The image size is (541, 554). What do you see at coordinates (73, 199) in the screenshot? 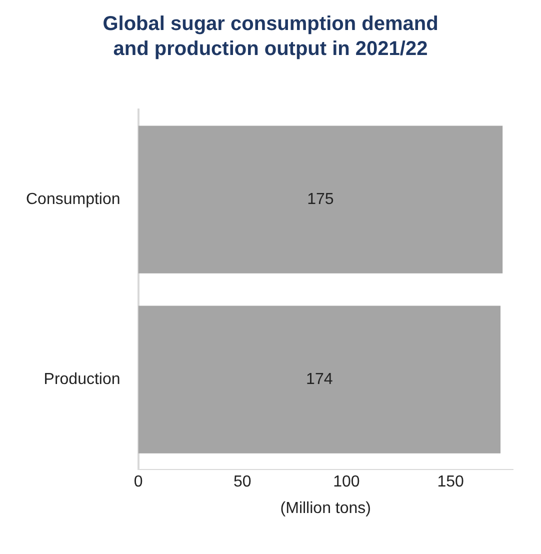
I see `y-tick-label: Consumption` at bounding box center [73, 199].